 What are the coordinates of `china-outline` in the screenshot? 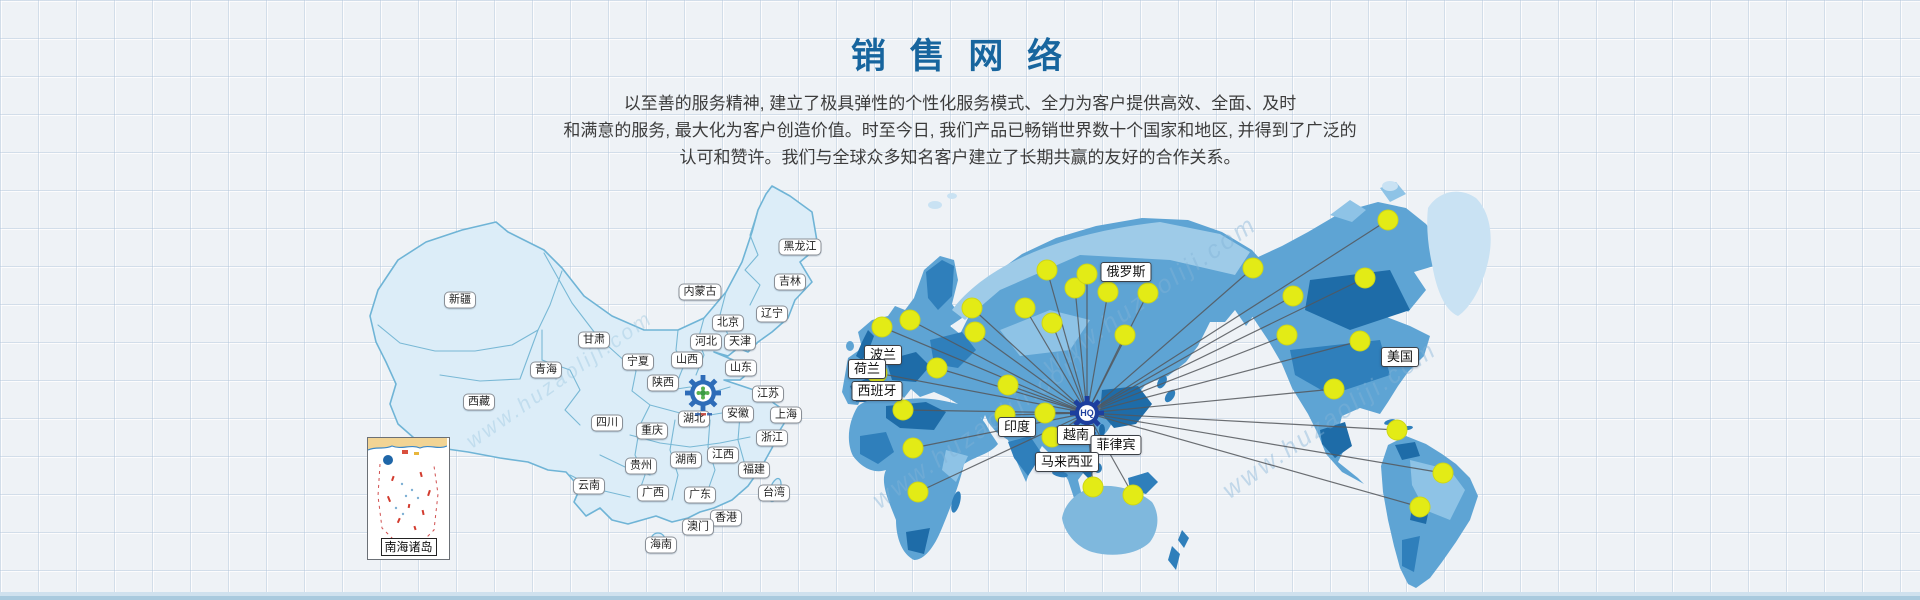 It's located at (594, 355).